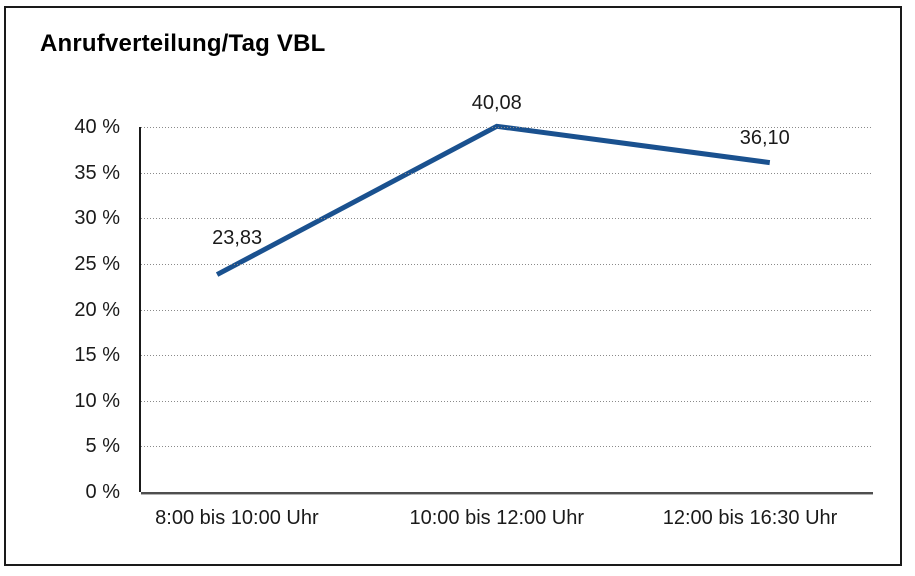  I want to click on y-tick-label: 25 %, so click(97, 263).